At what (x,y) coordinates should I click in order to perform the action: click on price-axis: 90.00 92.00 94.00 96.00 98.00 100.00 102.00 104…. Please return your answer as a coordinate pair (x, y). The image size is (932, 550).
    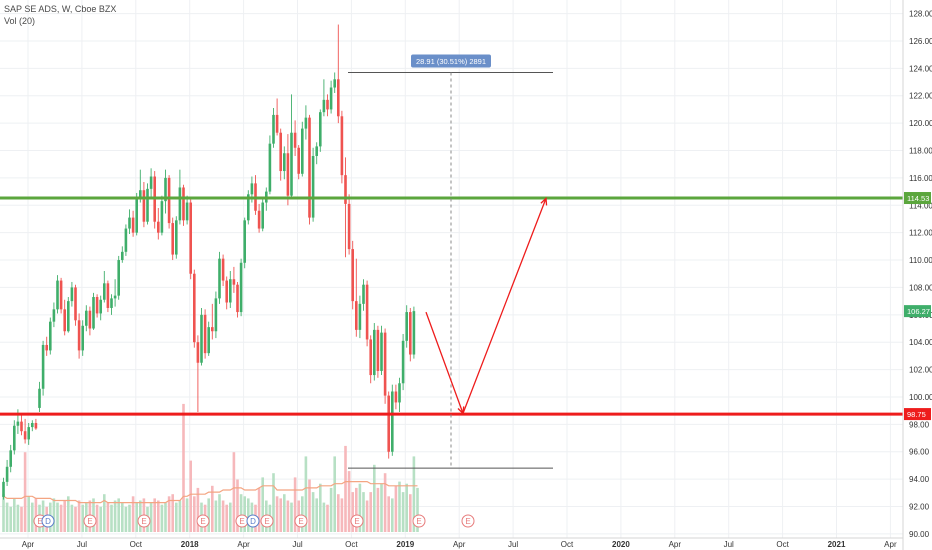
    Looking at the image, I should click on (917, 275).